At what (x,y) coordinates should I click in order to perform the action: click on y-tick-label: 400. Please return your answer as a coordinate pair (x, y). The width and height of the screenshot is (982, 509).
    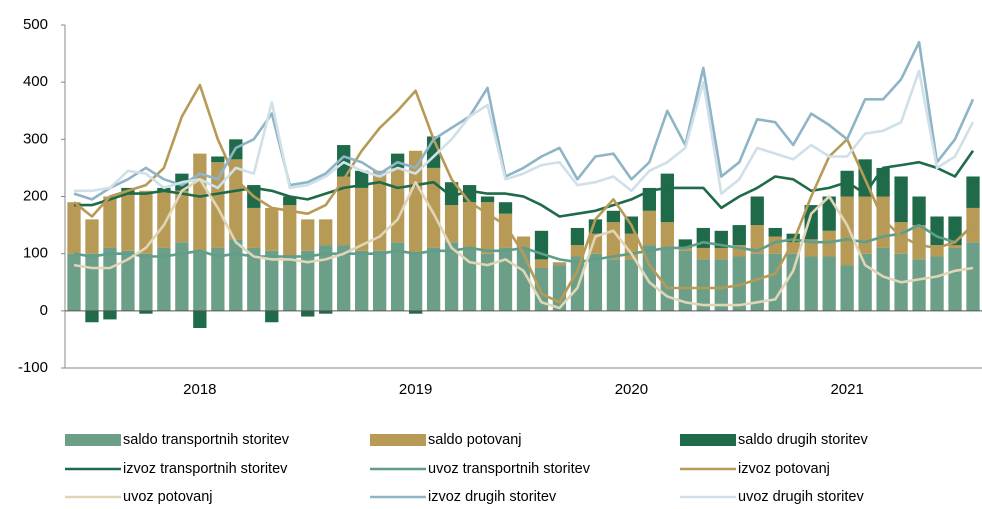
    Looking at the image, I should click on (35, 81).